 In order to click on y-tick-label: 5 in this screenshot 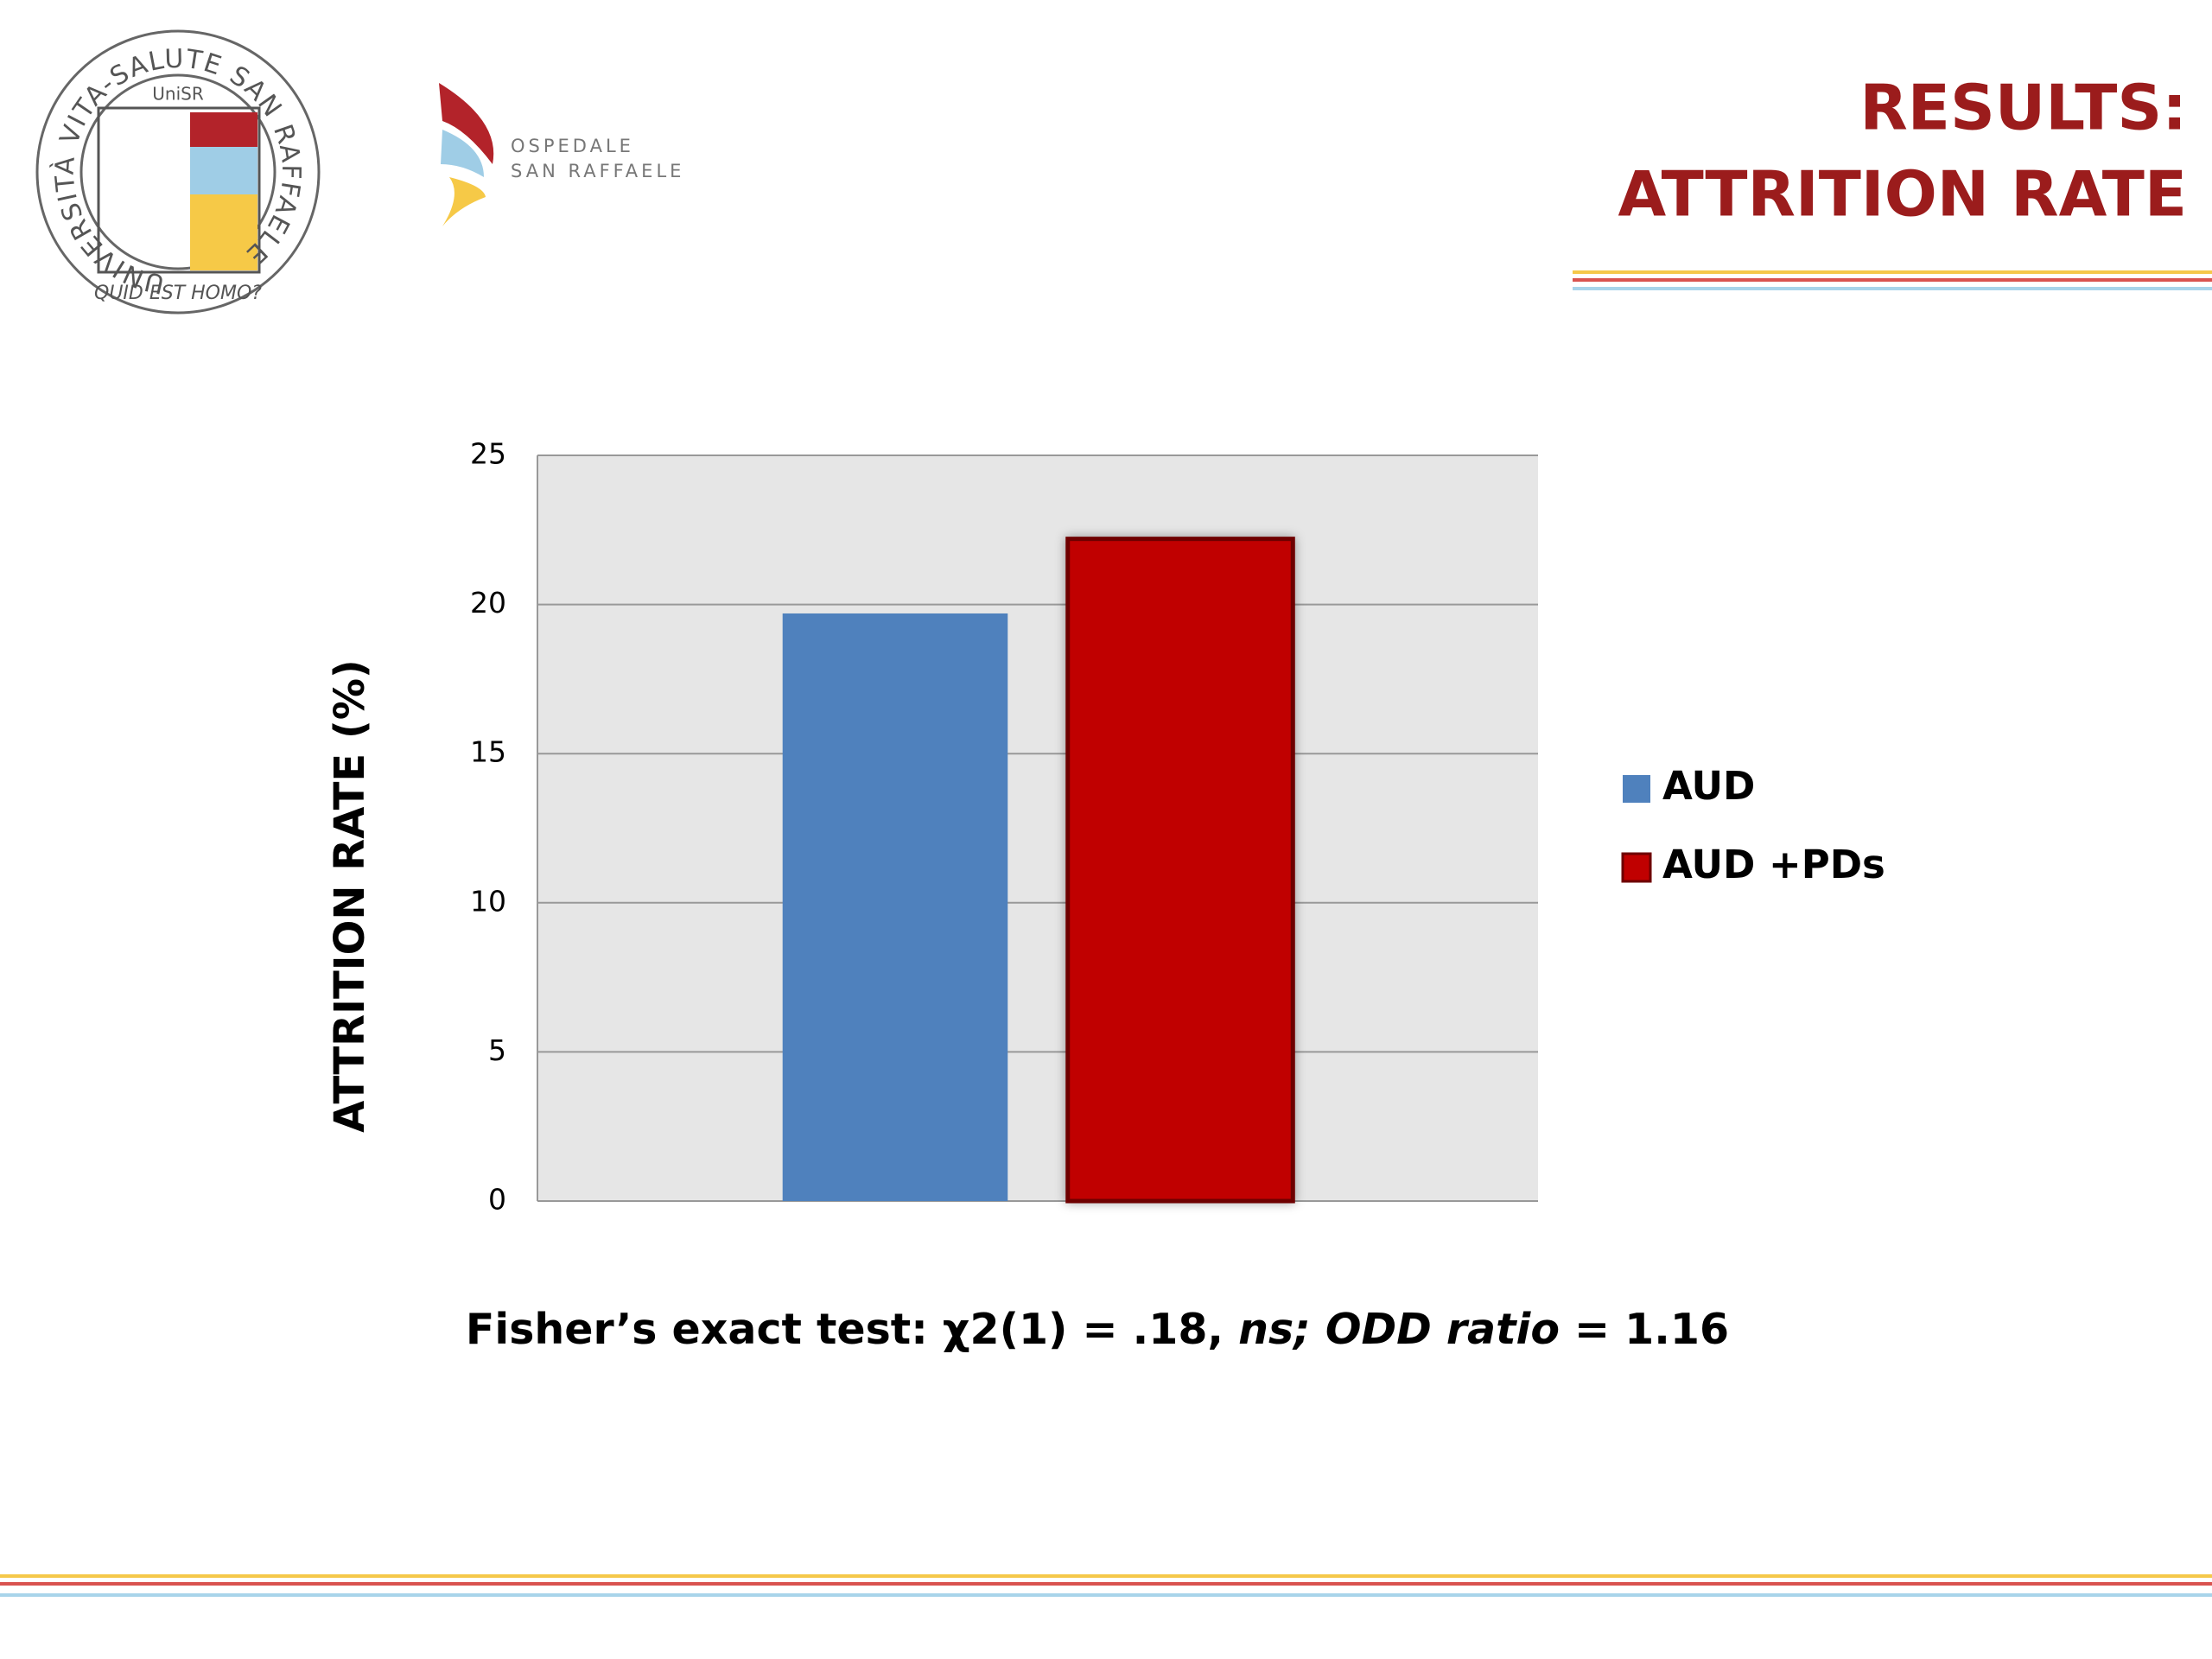, I will do `click(497, 1050)`.